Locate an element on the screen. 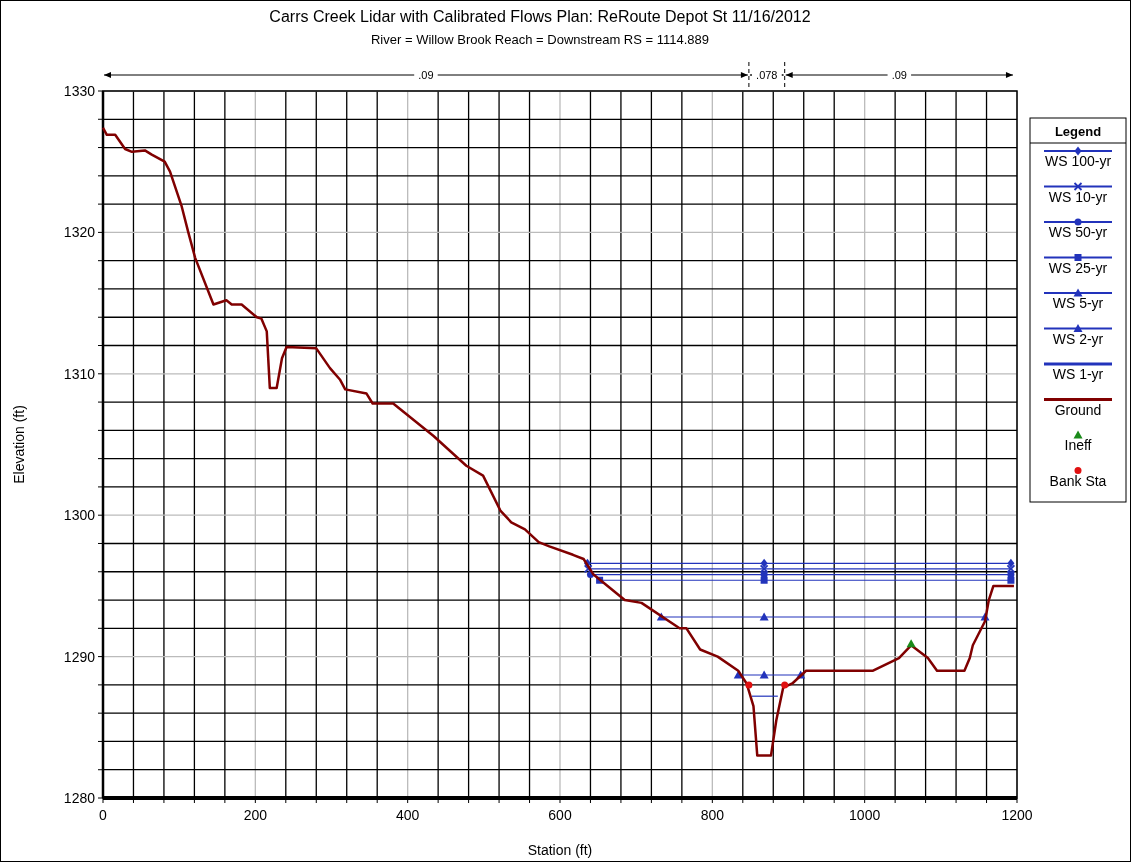 This screenshot has height=862, width=1131. y-tick-label: 1300 is located at coordinates (79, 515).